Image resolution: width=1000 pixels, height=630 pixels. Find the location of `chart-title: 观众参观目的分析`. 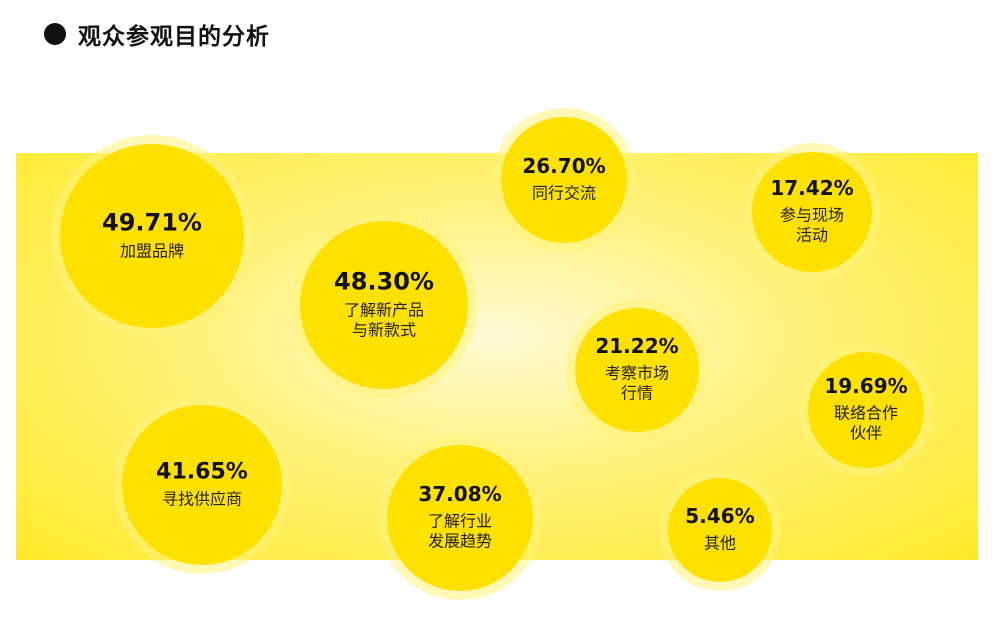

chart-title: 观众参观目的分析 is located at coordinates (157, 34).